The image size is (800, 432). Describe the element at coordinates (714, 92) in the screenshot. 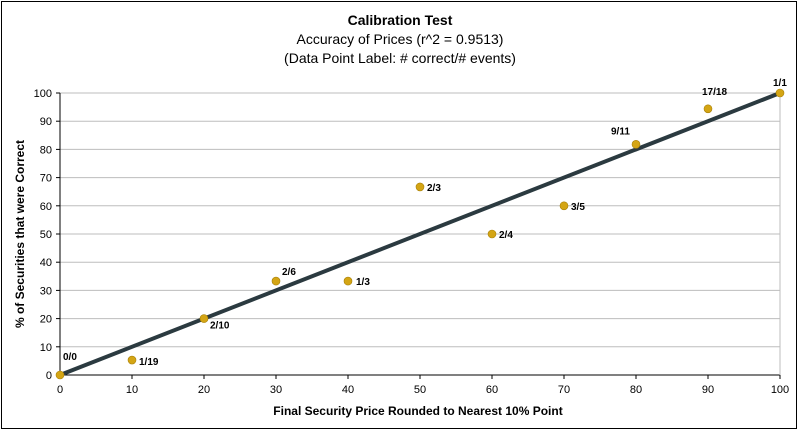

I see `data-label-9: 17/18` at that location.